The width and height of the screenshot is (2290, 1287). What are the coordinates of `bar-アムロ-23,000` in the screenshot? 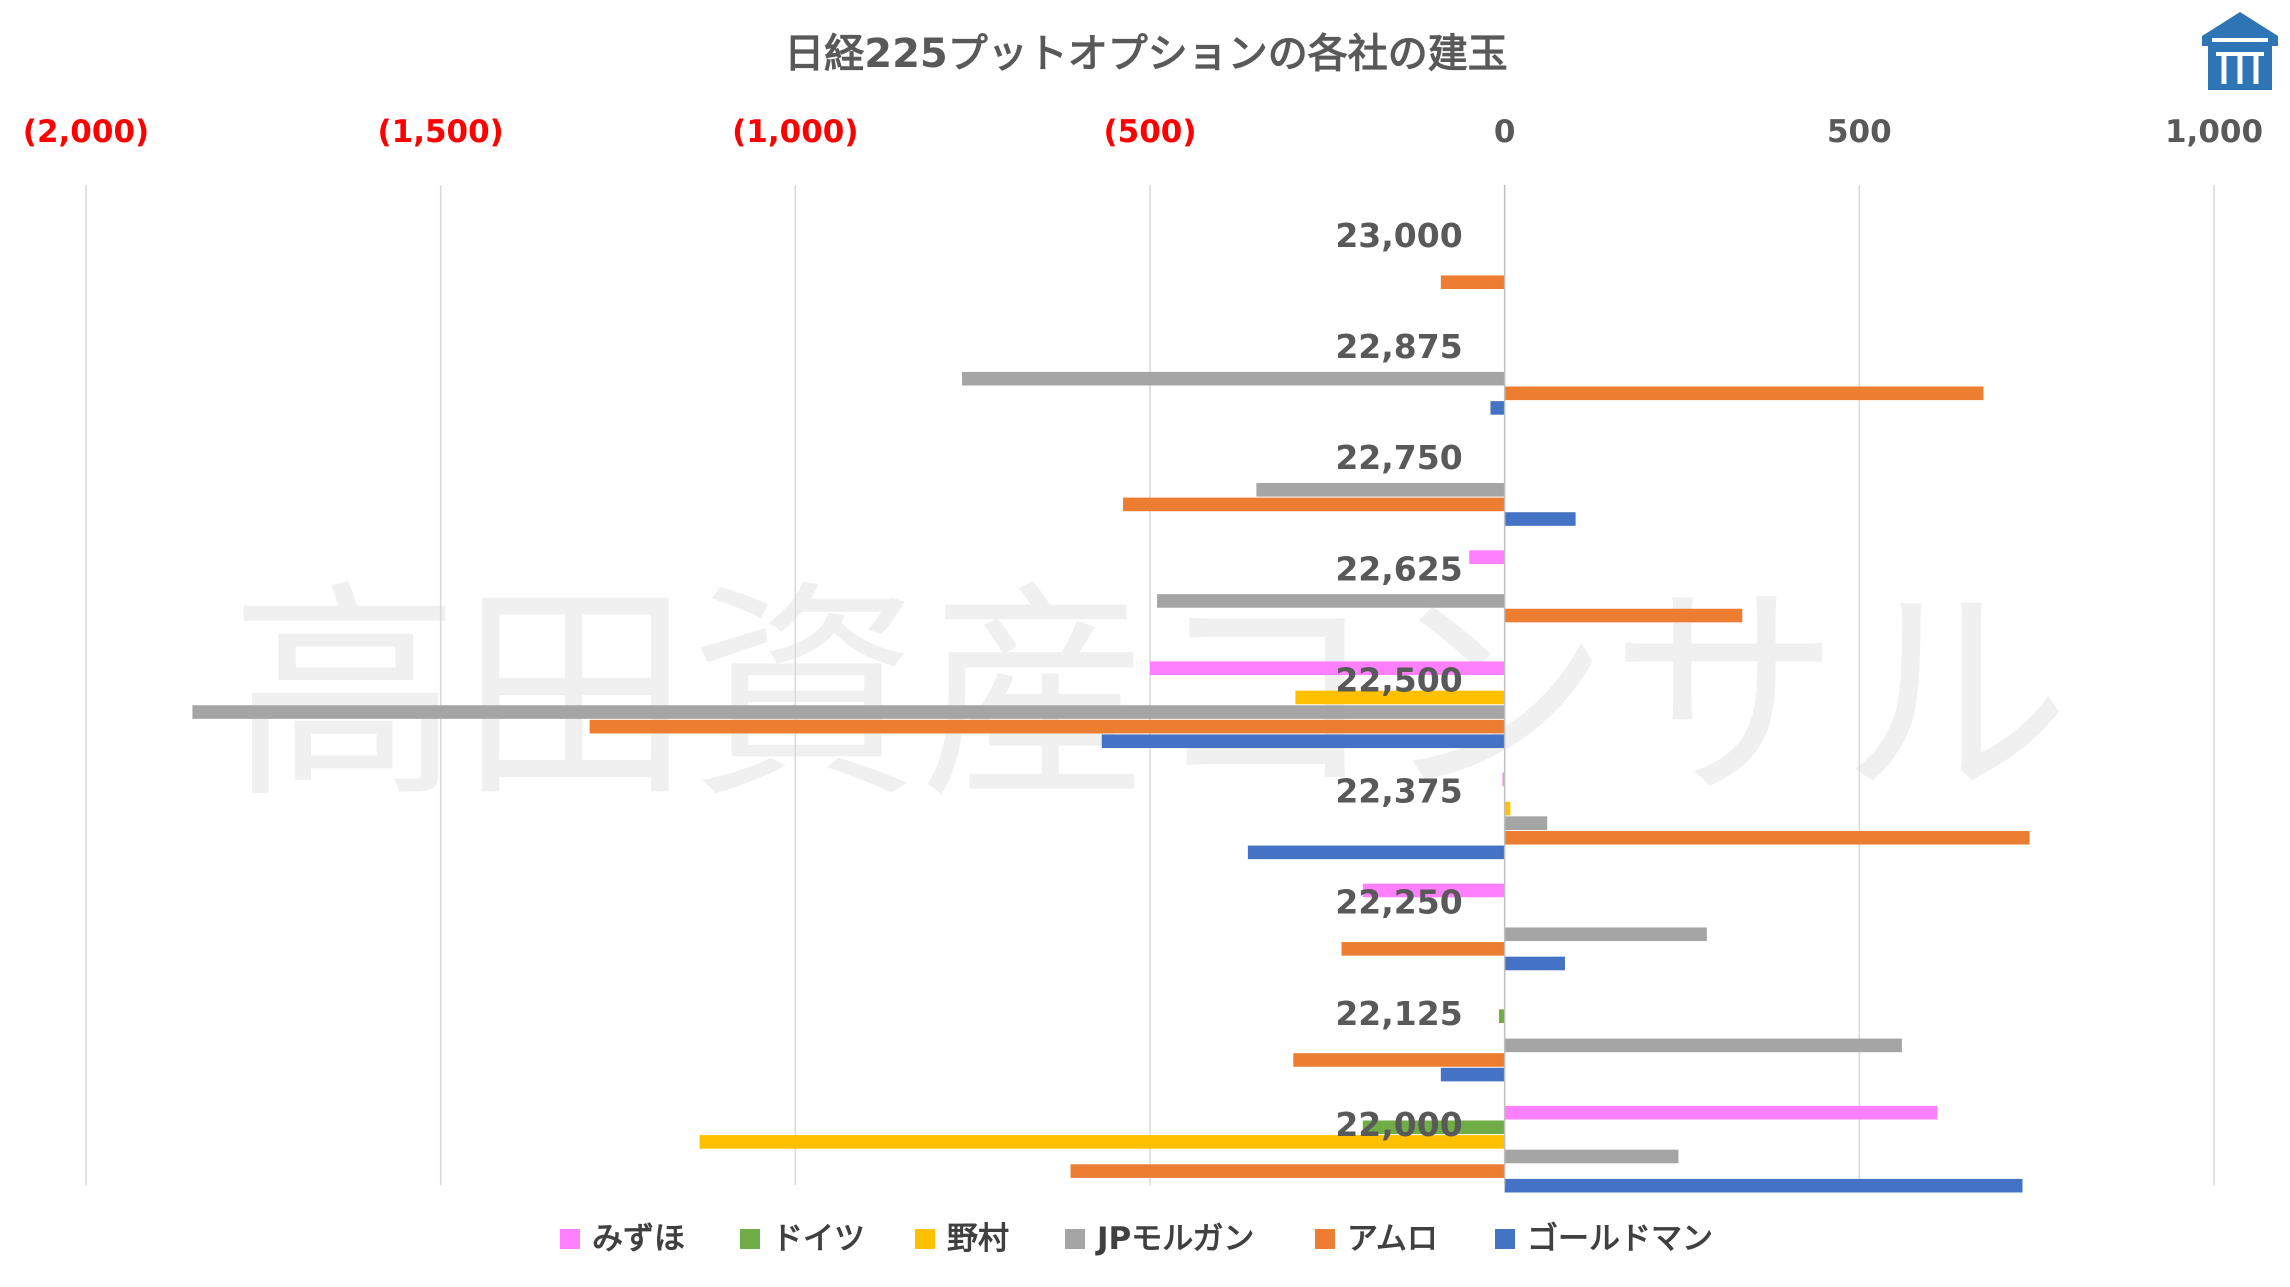 It's located at (1472, 282).